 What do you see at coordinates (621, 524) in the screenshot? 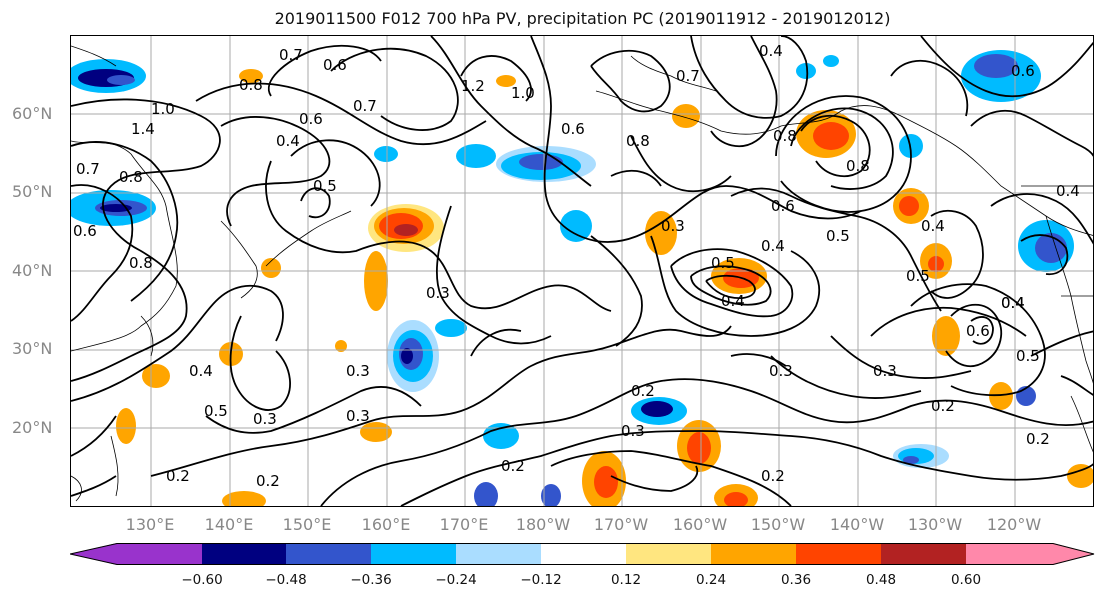
I see `lon-label-170w: 170°W` at bounding box center [621, 524].